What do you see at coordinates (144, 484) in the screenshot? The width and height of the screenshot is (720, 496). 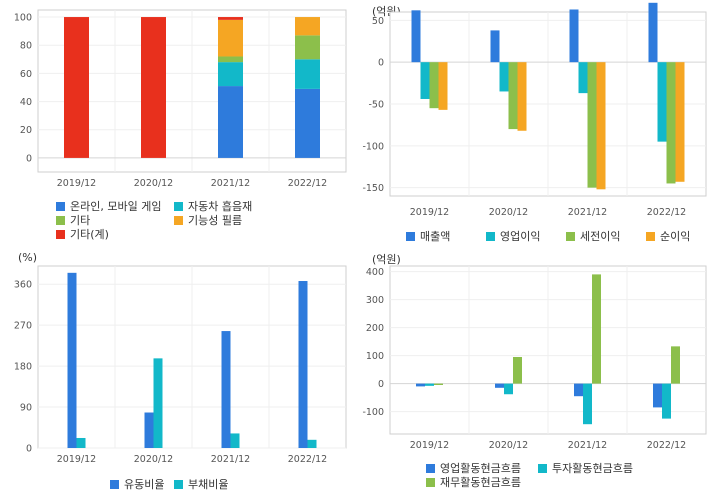 I see `legend-label: 유동비율` at bounding box center [144, 484].